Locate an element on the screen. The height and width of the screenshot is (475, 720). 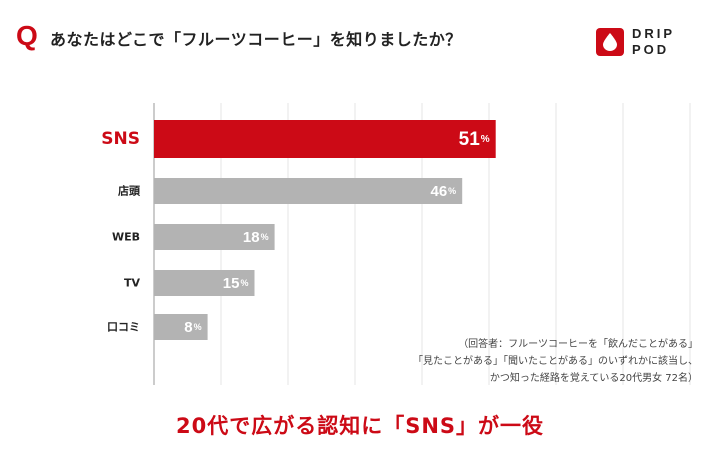
question-mark-label: Q is located at coordinates (27, 35).